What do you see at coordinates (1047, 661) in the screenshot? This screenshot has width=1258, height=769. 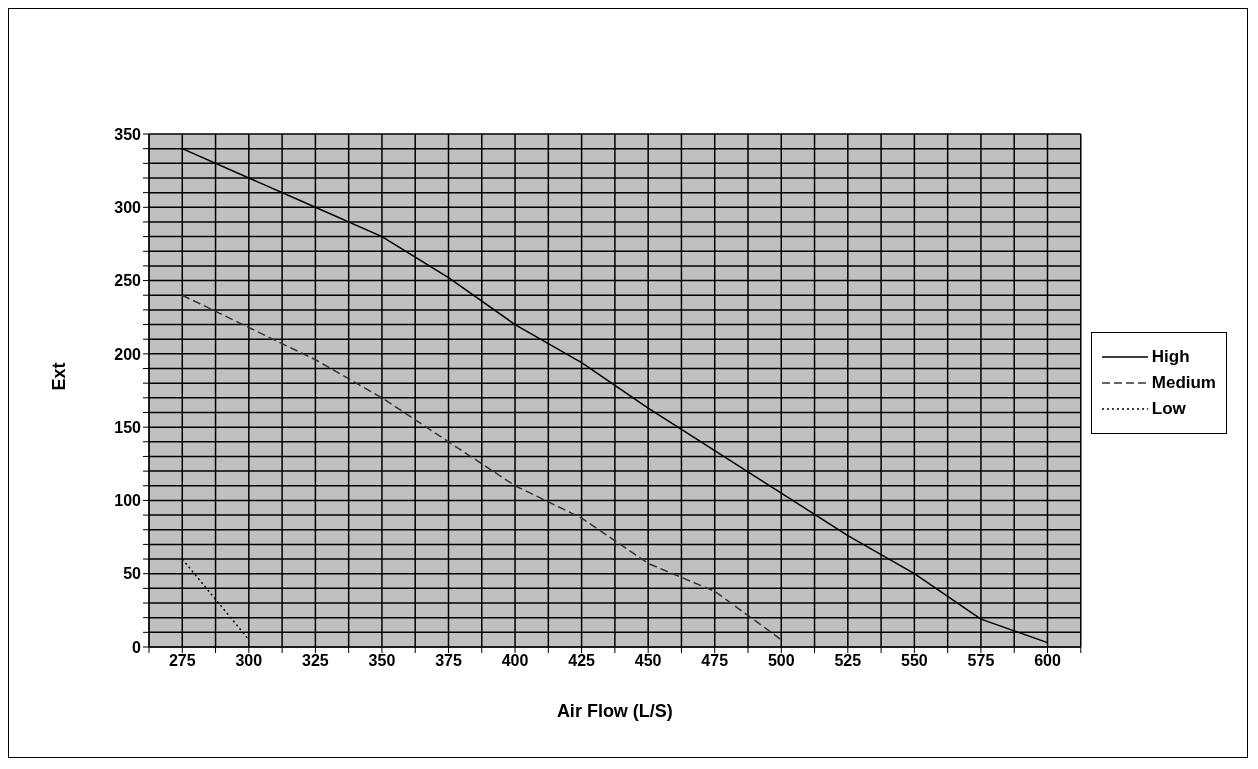 I see `x-tick-label: 600` at bounding box center [1047, 661].